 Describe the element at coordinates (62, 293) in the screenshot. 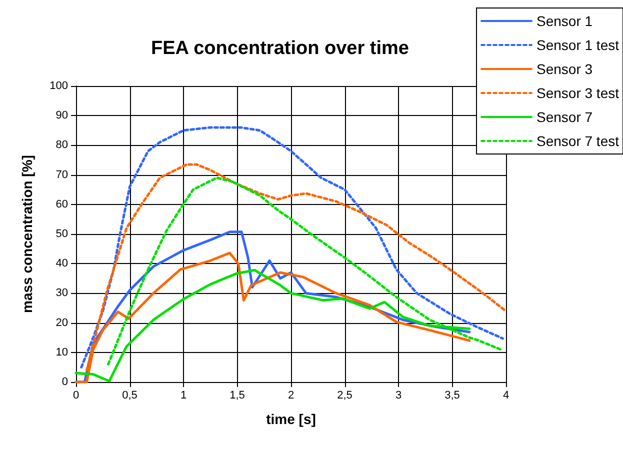

I see `y-tick-label: 30` at that location.